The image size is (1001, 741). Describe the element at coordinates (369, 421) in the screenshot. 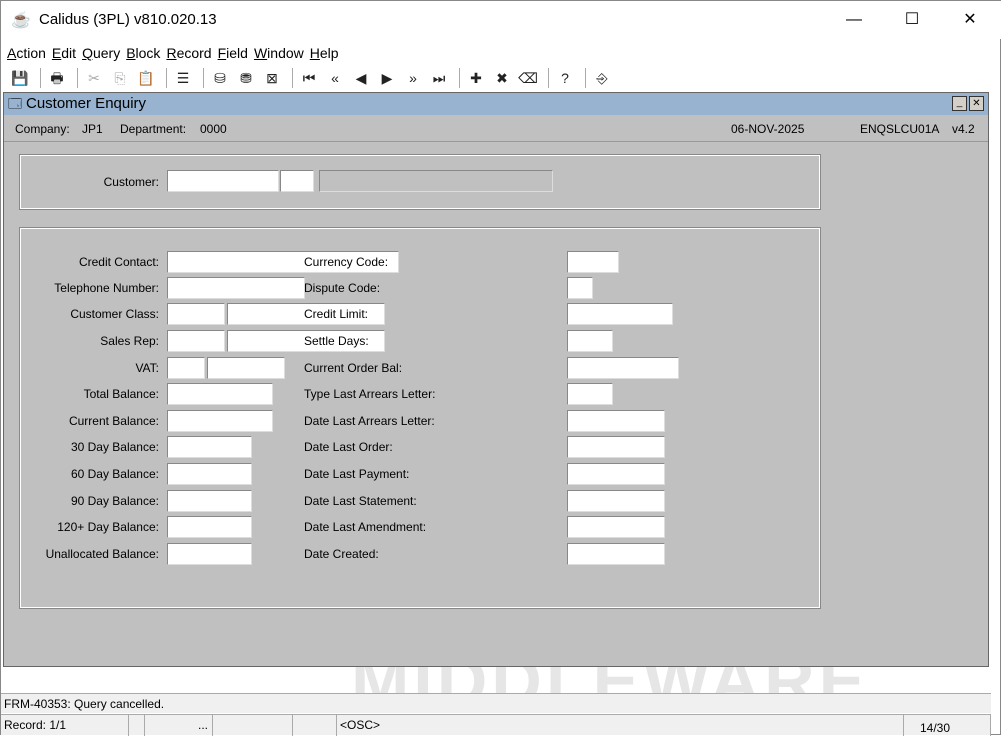

I see `date-last-arrears-letter-label: Date Last Arrears Letter:` at that location.